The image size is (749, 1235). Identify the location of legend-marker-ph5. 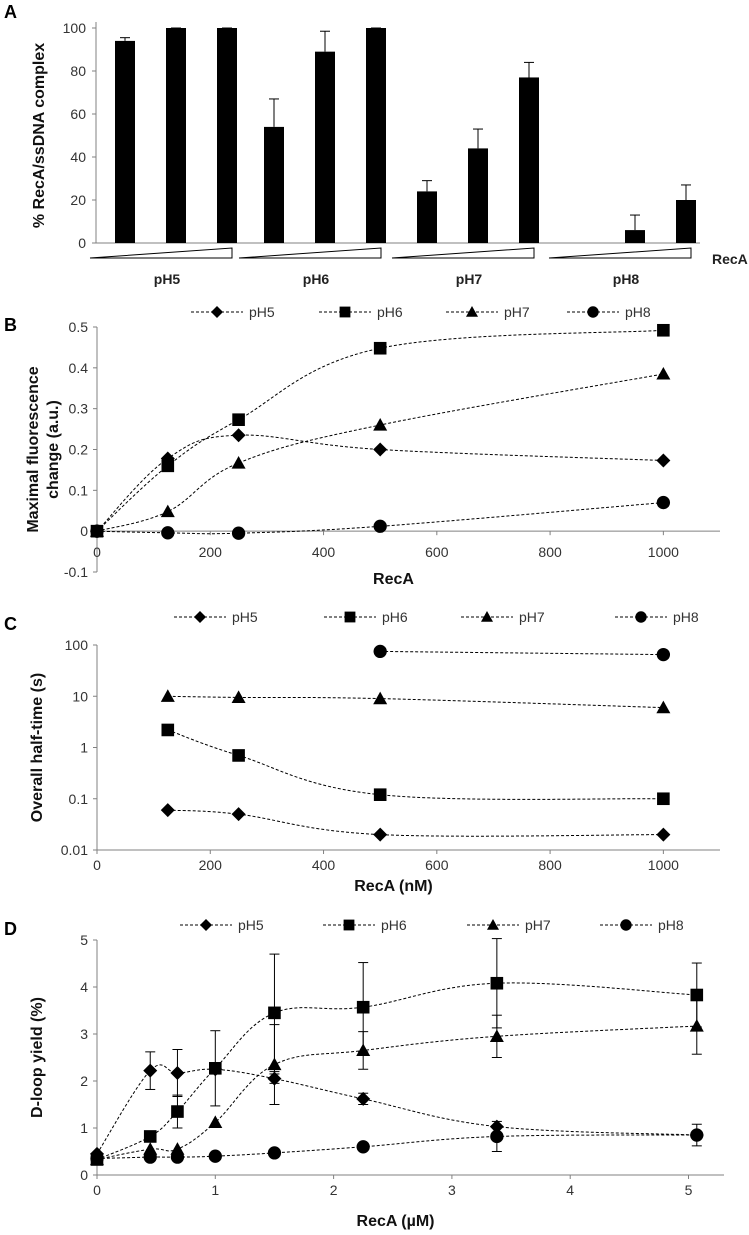
(200, 617).